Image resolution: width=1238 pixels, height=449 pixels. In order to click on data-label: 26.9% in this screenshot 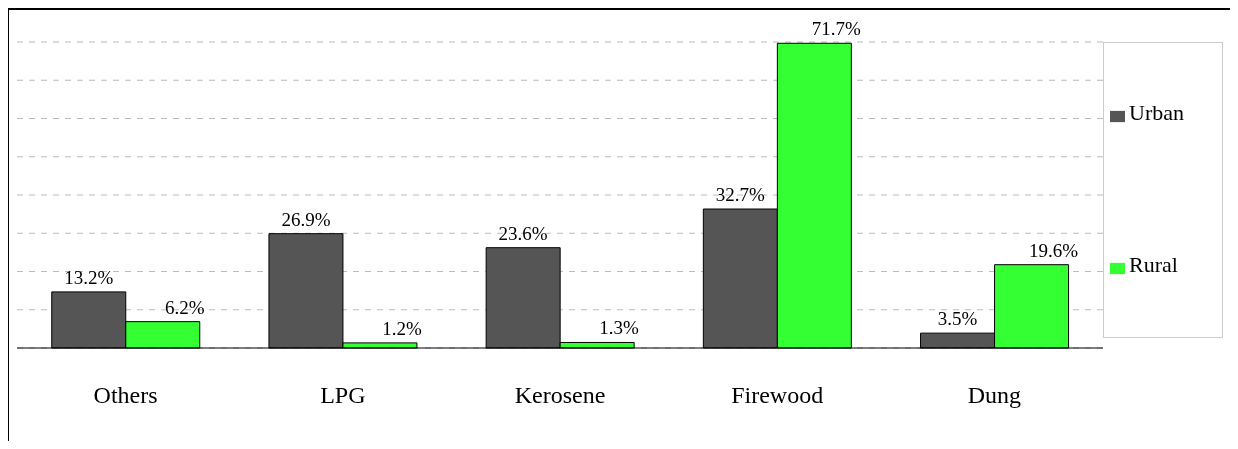, I will do `click(306, 219)`.